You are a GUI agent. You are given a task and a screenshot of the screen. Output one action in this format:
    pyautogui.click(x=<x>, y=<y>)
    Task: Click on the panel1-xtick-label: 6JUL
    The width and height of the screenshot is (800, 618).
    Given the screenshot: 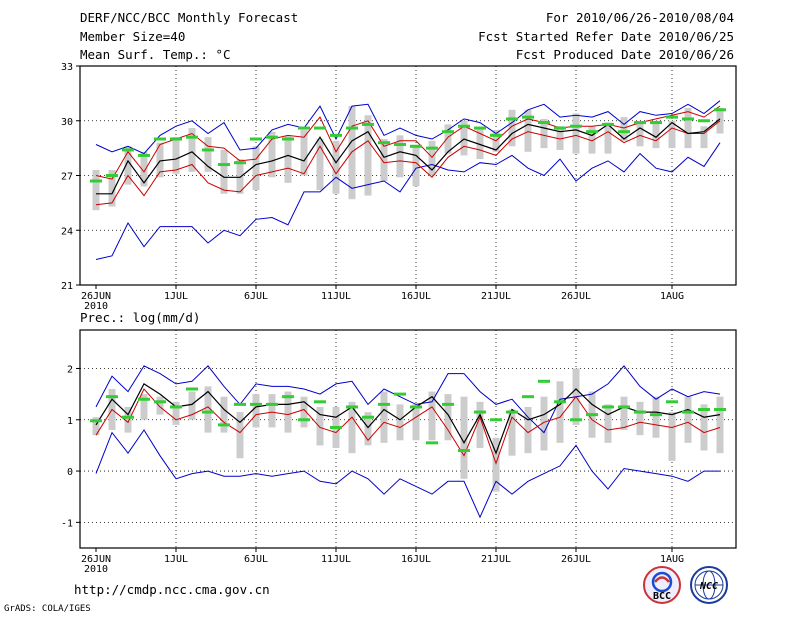 What is the action you would take?
    pyautogui.click(x=256, y=296)
    